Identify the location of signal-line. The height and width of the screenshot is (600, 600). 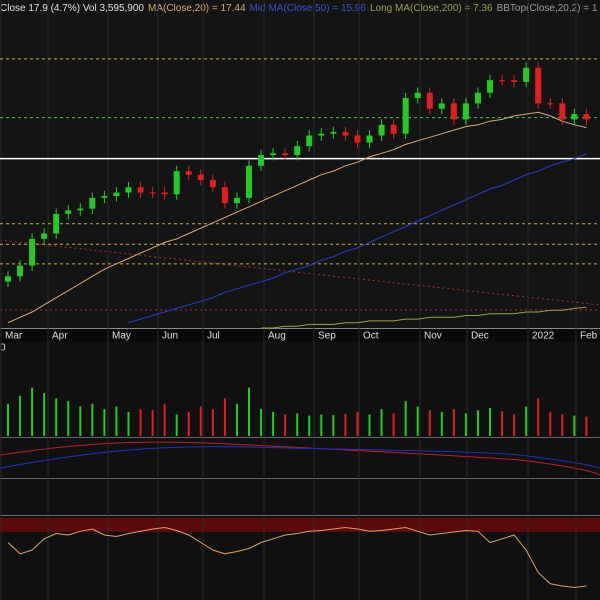
(300, 457).